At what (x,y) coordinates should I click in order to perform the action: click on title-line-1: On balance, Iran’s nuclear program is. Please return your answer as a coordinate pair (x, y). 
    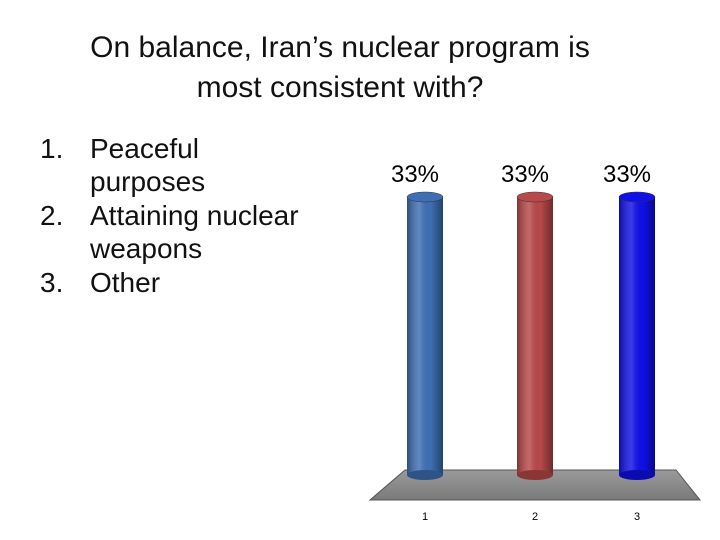
    Looking at the image, I should click on (340, 47).